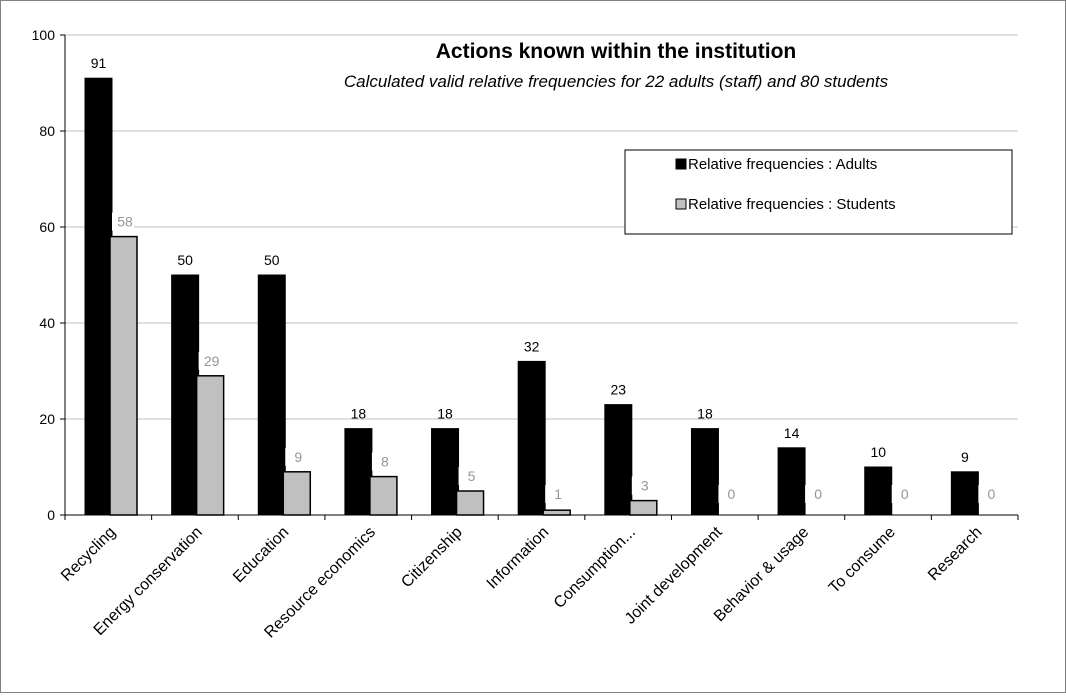  I want to click on y-tick-label: 20, so click(47, 419).